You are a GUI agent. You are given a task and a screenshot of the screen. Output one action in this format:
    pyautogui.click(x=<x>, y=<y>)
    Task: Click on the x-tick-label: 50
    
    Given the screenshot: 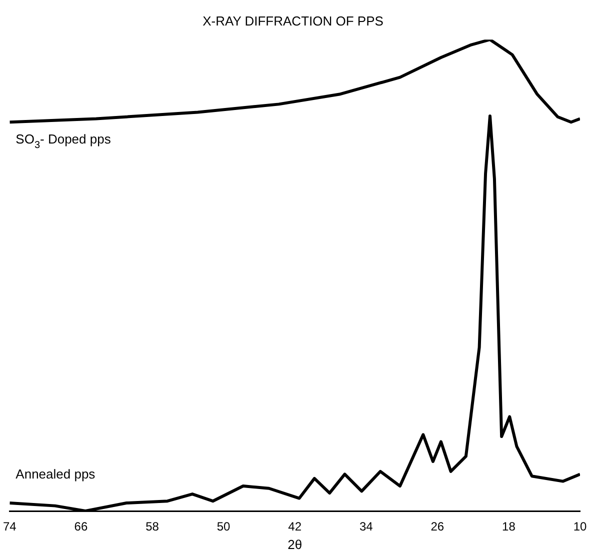 What is the action you would take?
    pyautogui.click(x=223, y=527)
    